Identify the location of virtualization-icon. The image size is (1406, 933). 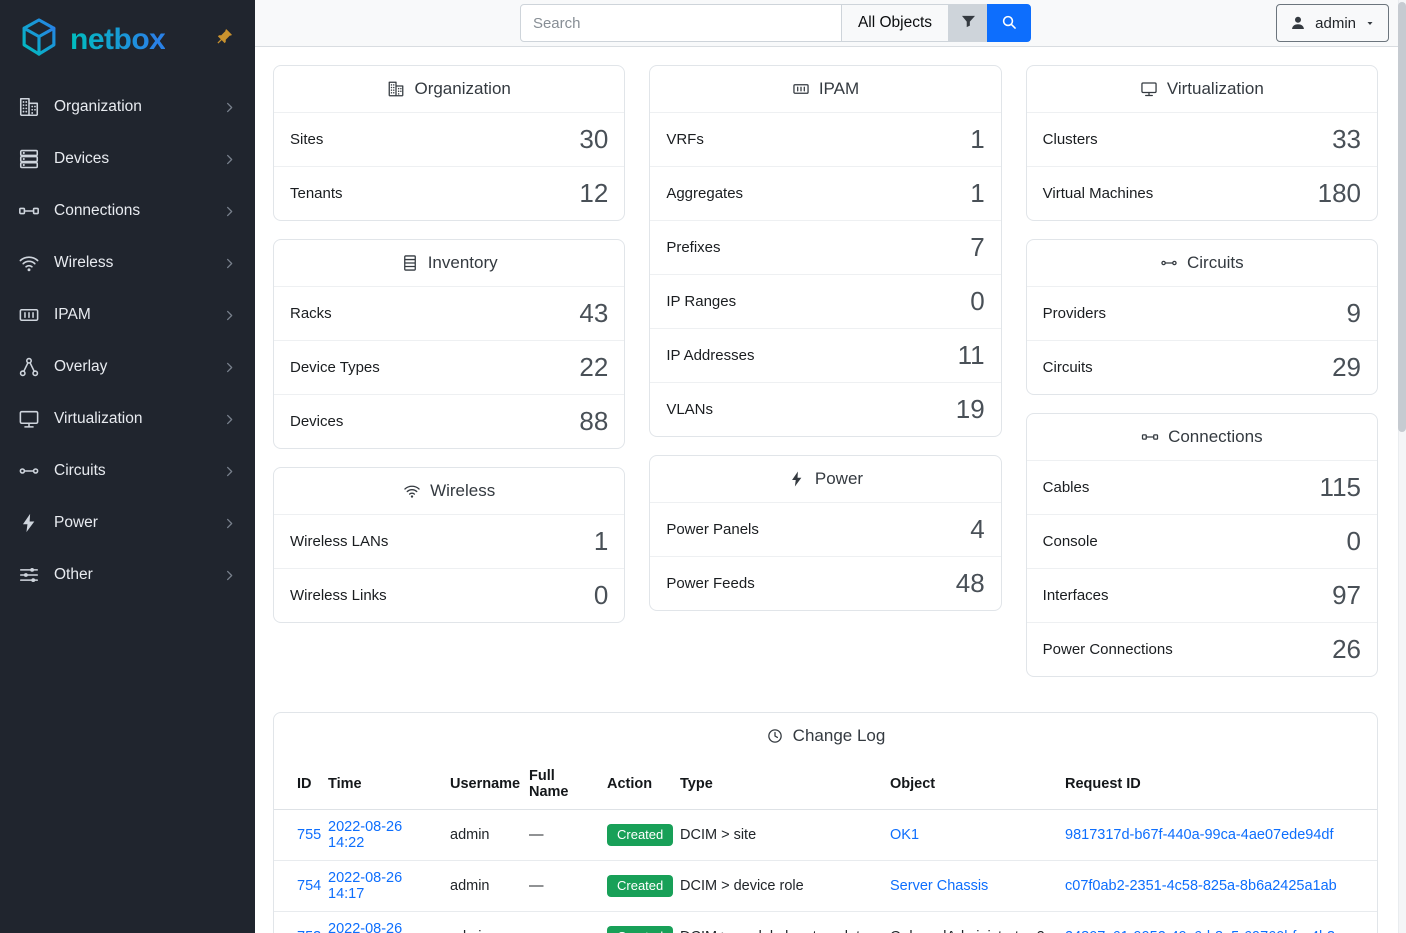
(29, 419).